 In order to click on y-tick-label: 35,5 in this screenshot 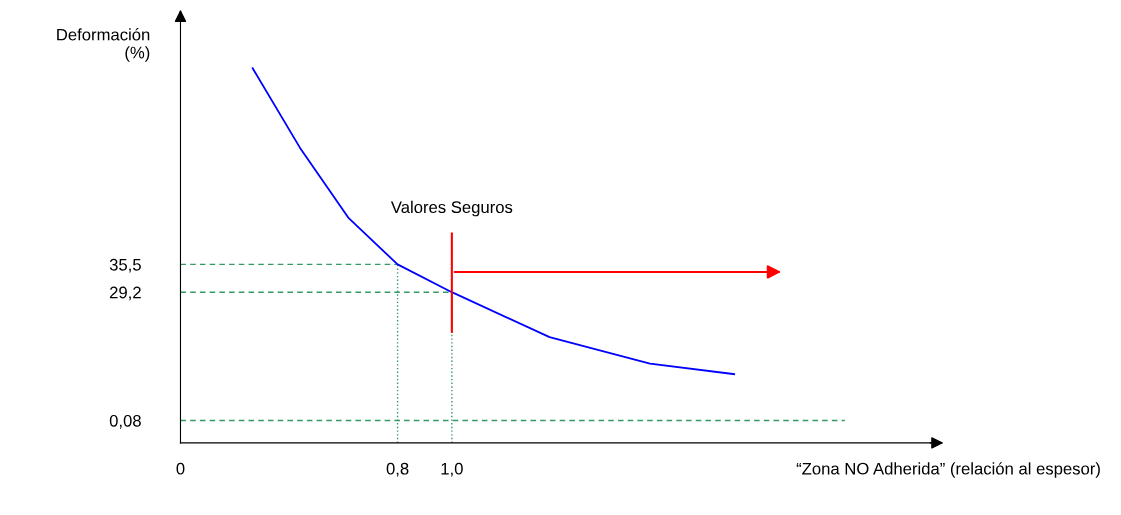, I will do `click(125, 265)`.